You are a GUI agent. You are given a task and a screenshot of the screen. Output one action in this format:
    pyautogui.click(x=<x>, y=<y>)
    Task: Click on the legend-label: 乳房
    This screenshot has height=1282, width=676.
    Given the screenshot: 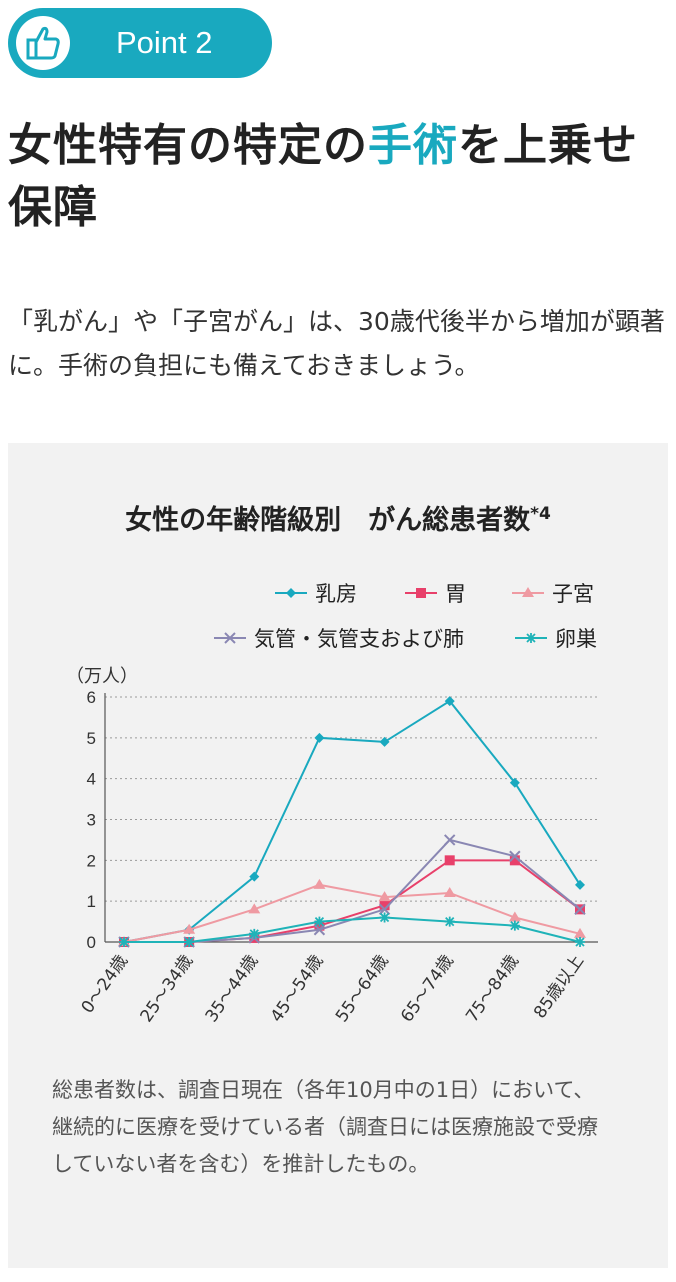 What is the action you would take?
    pyautogui.click(x=336, y=594)
    